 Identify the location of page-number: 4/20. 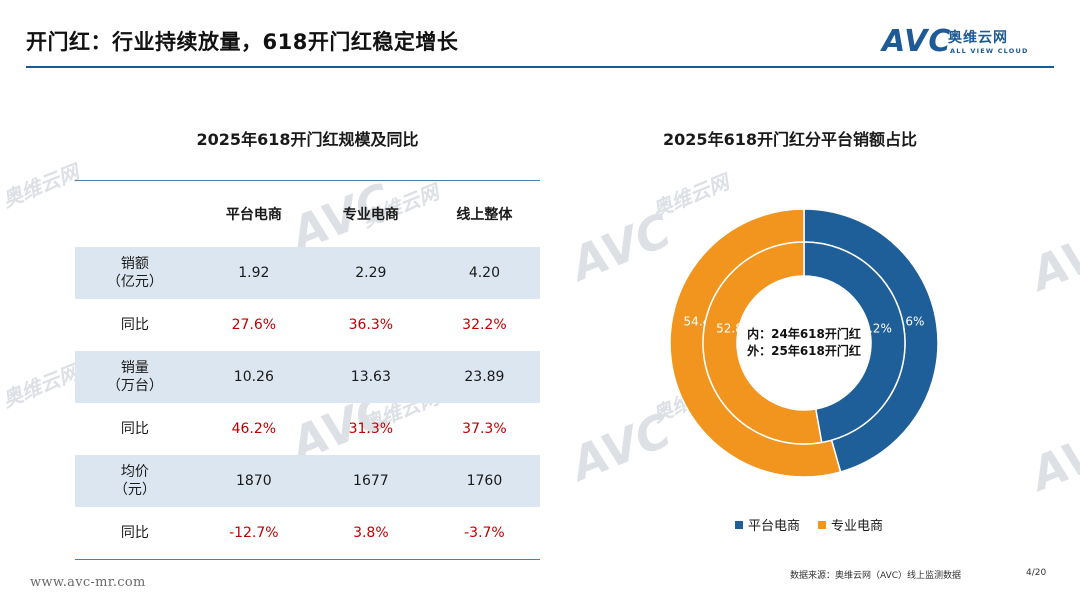
(1036, 573).